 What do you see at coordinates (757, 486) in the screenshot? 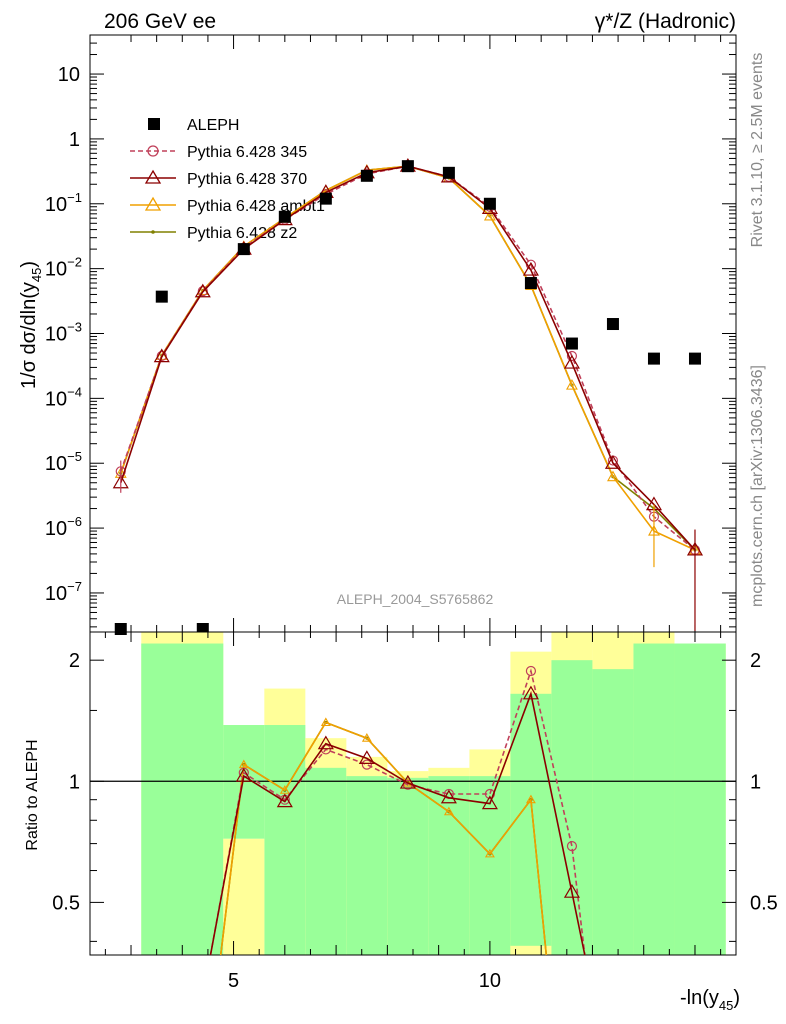
I see `side-label-bottom: mcplots.cern.ch [arXiv:1306.3436]` at bounding box center [757, 486].